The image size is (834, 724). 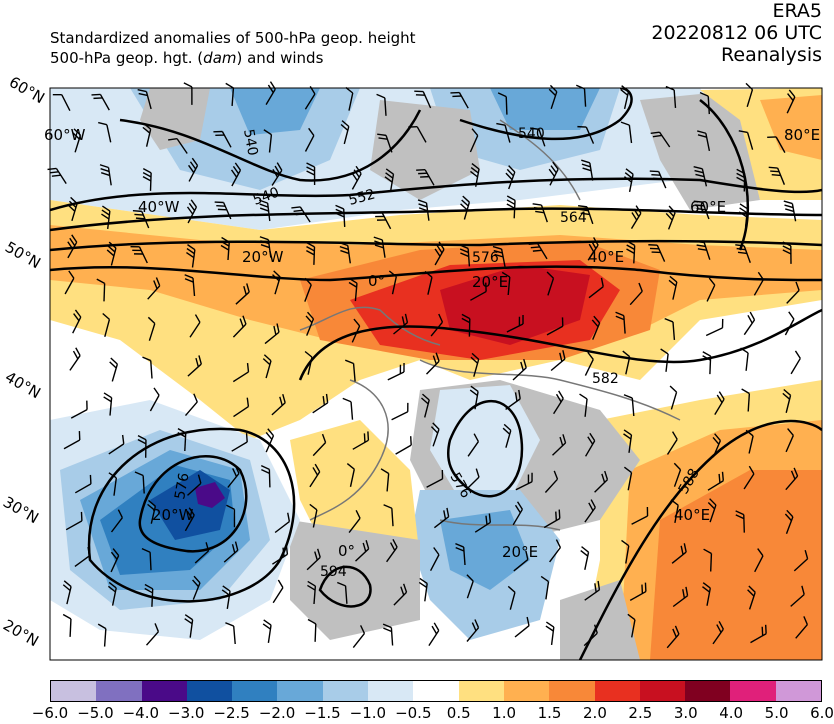 What do you see at coordinates (173, 515) in the screenshot?
I see `lon-label: 20°W` at bounding box center [173, 515].